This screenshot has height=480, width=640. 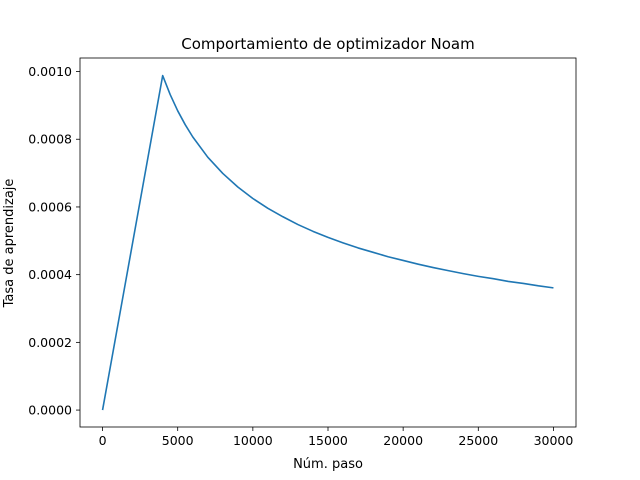 I want to click on y-tick-label: 0.0008, so click(x=50, y=139).